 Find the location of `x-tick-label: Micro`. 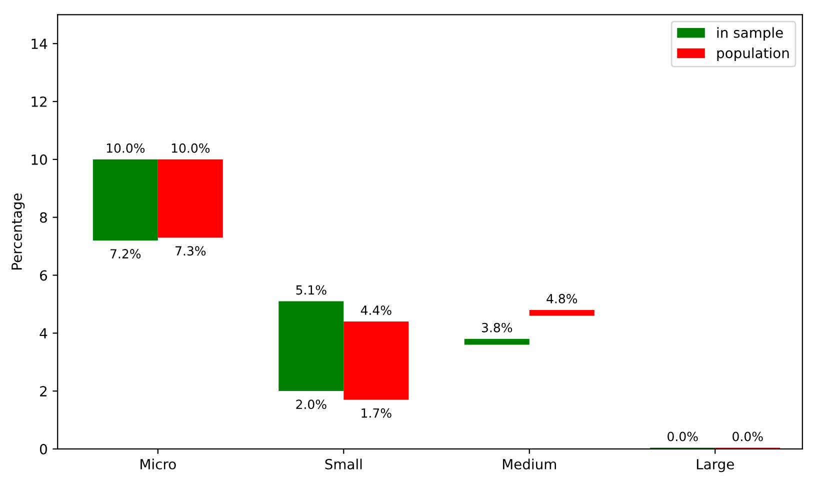

x-tick-label: Micro is located at coordinates (158, 464).